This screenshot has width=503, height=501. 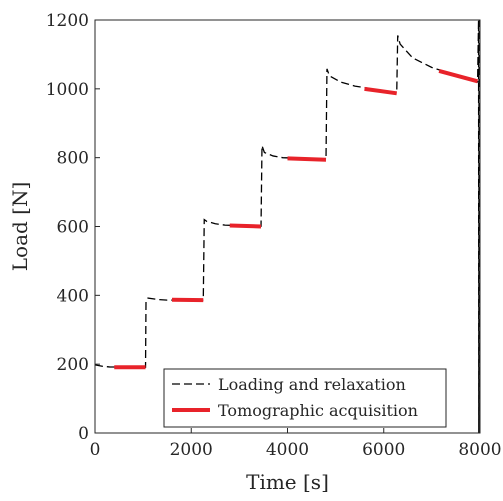 I want to click on x-tick-label: 8000, so click(x=479, y=450).